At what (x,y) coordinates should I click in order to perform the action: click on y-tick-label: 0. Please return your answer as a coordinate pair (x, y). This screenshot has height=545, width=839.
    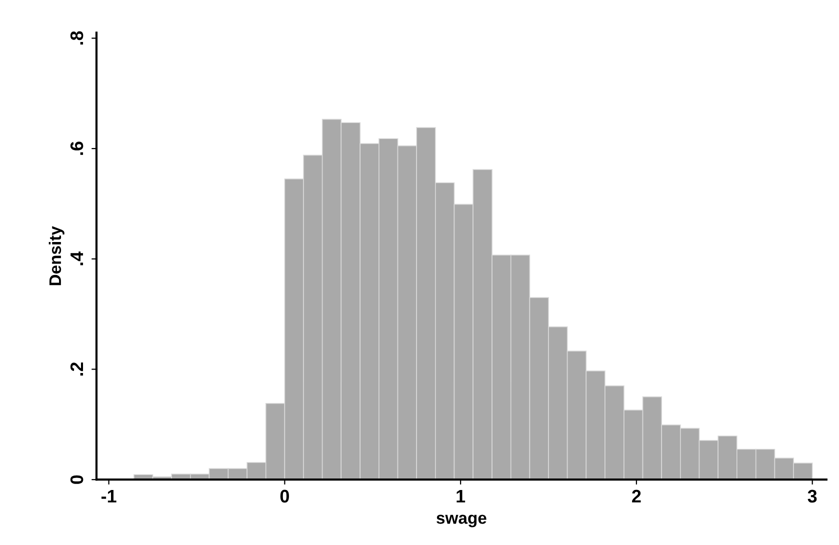
    Looking at the image, I should click on (77, 479).